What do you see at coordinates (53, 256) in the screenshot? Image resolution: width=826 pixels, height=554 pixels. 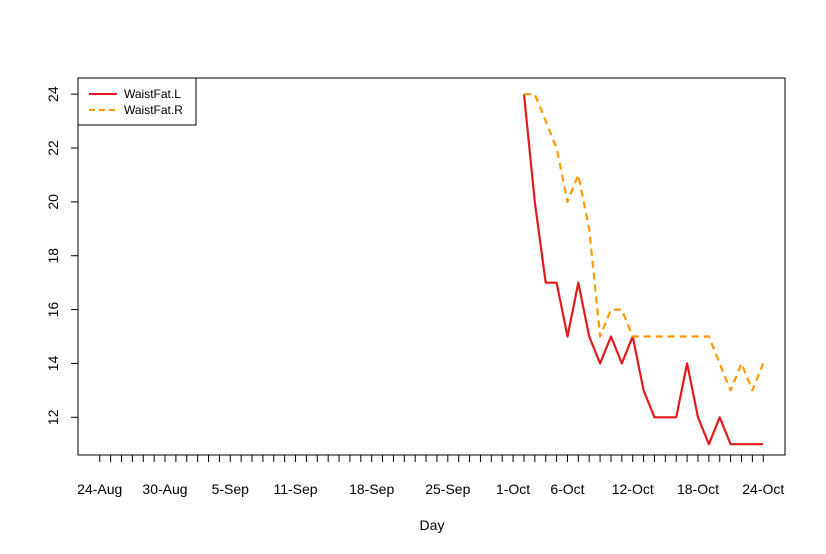 I see `y-tick-label: 18` at bounding box center [53, 256].